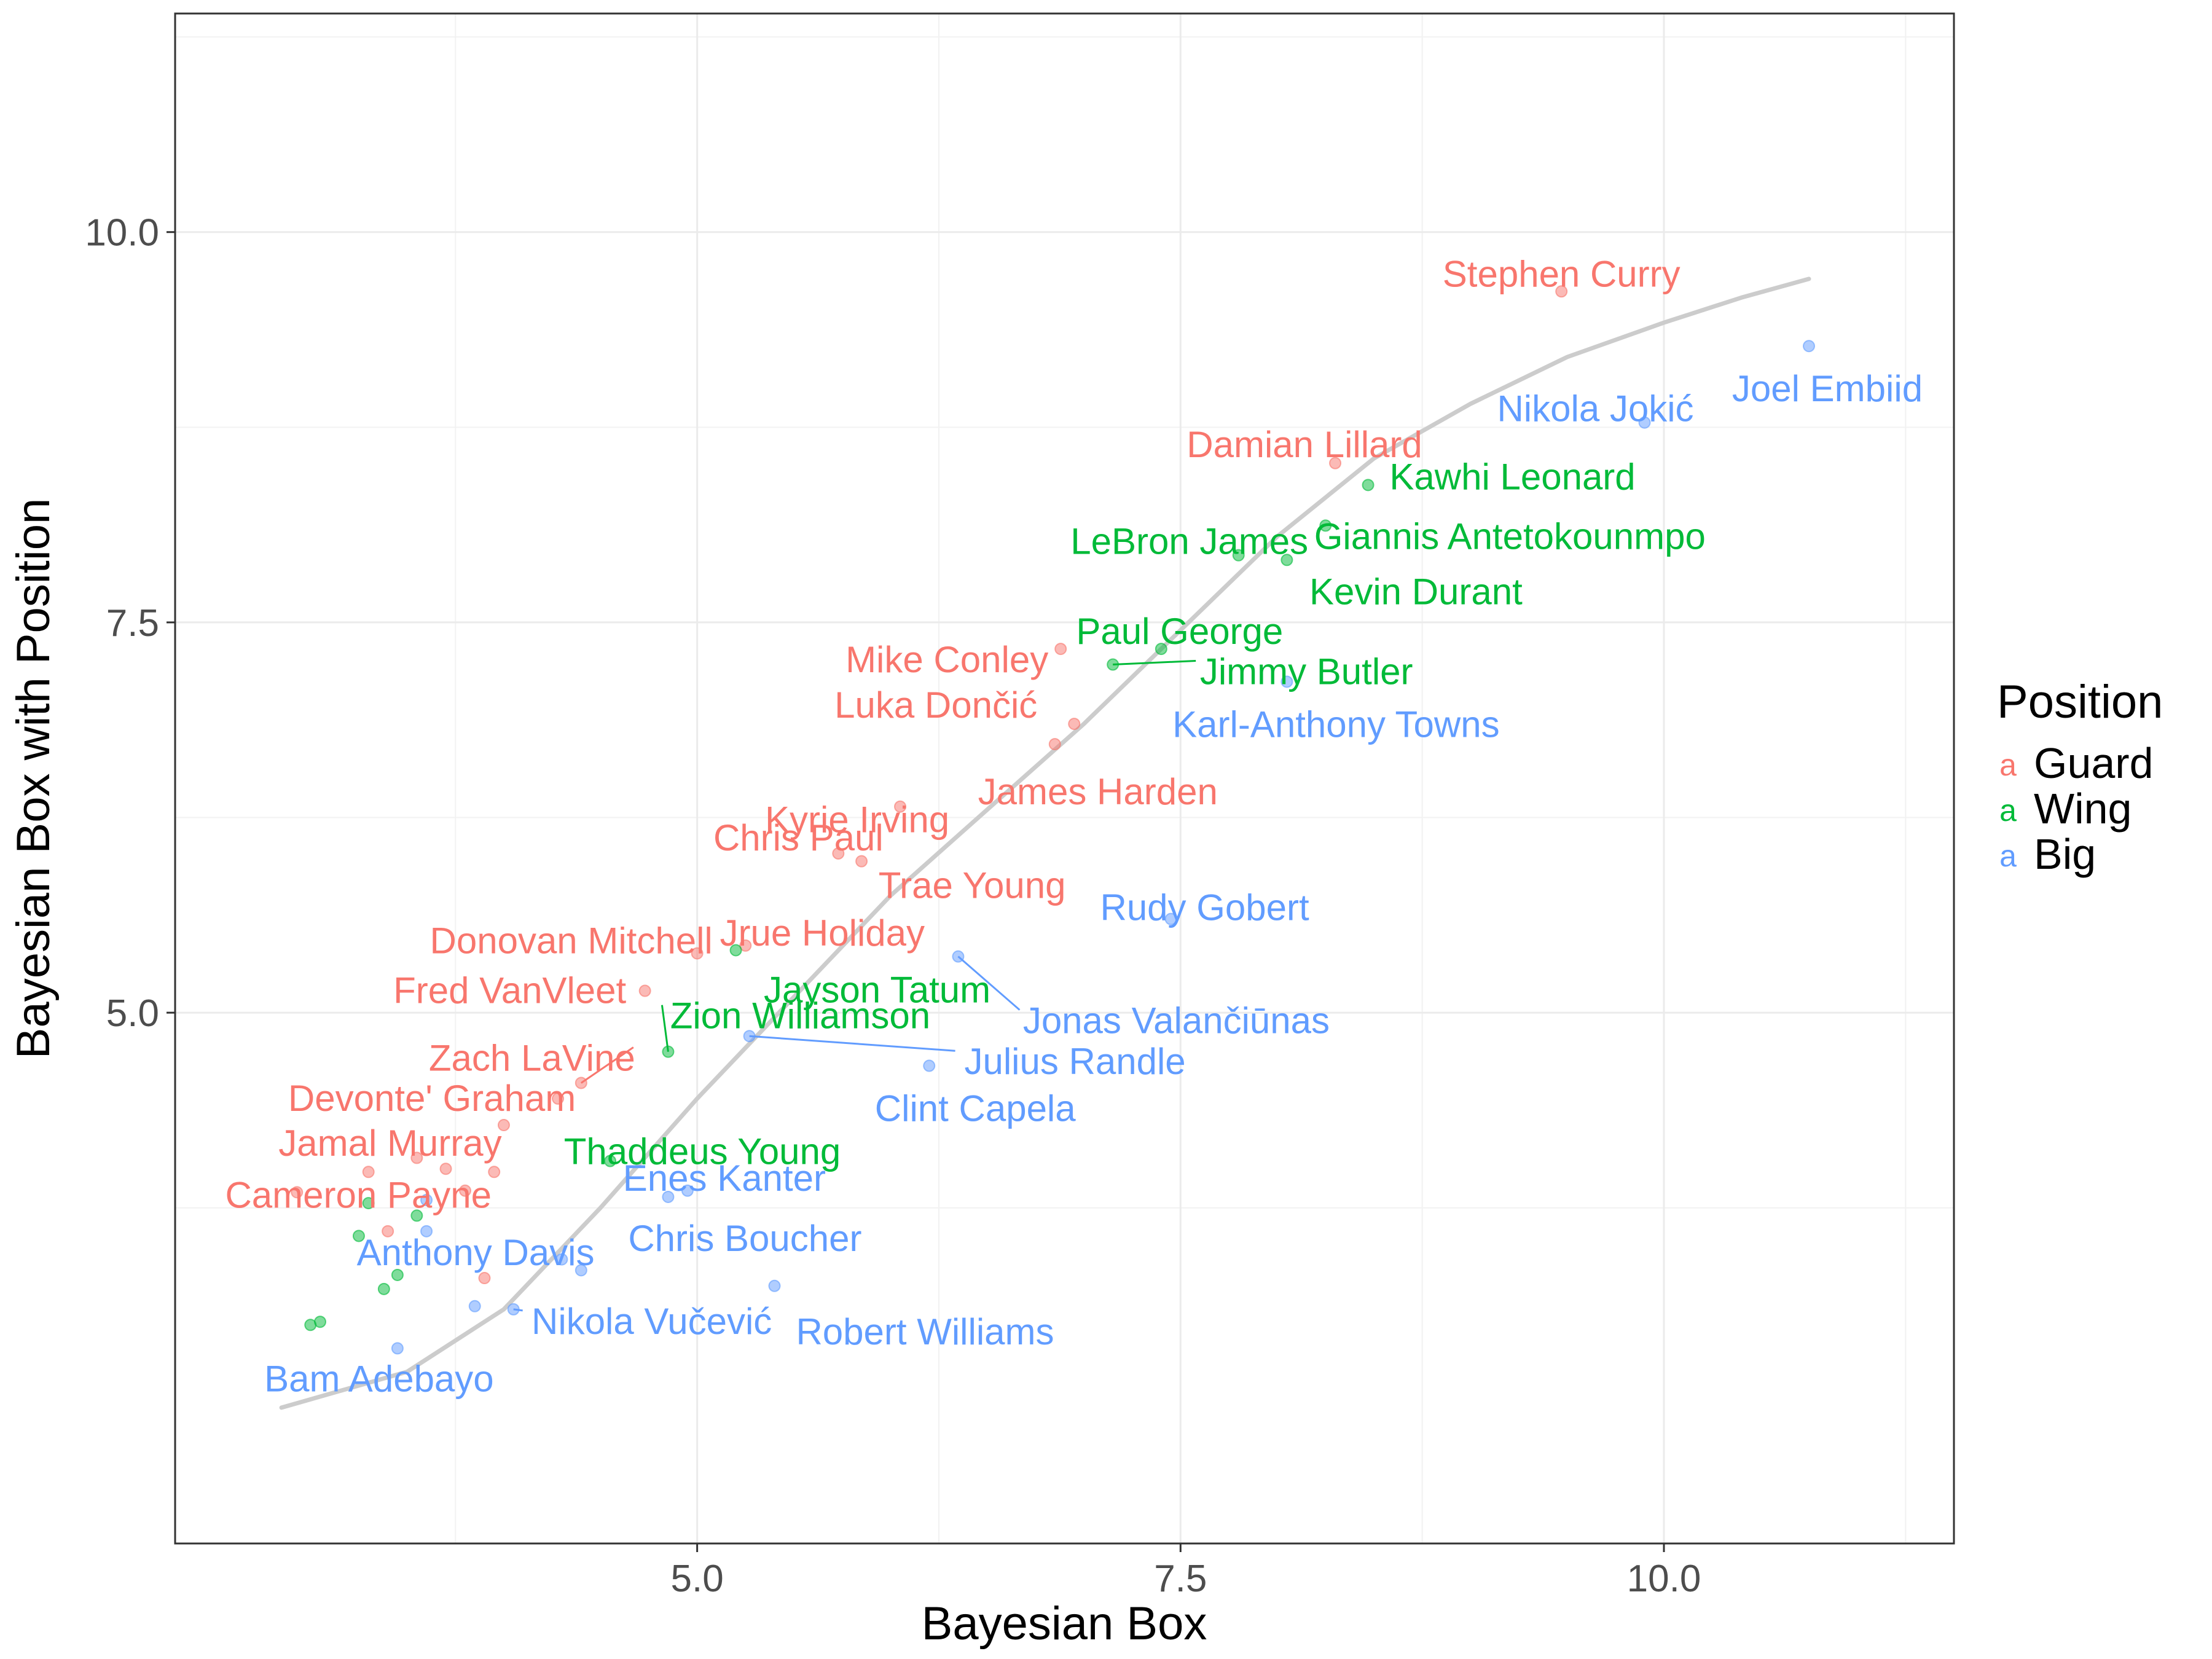 Image resolution: width=2212 pixels, height=1659 pixels. Describe the element at coordinates (1306, 671) in the screenshot. I see `point-label: Jimmy Butler` at that location.